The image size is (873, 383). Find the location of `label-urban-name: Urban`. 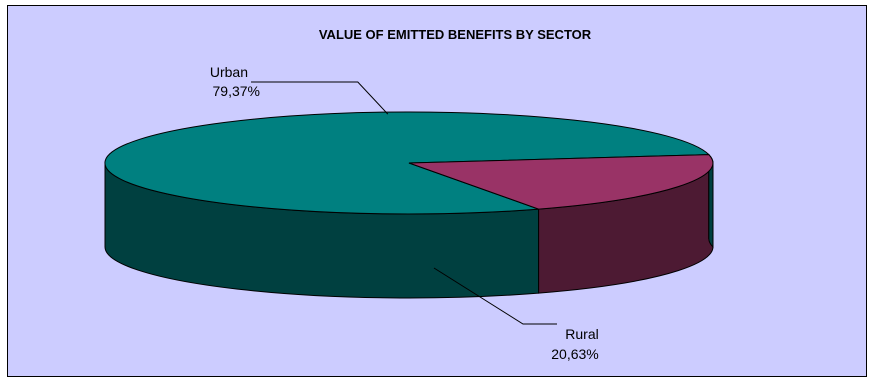

label-urban-name: Urban is located at coordinates (229, 72).